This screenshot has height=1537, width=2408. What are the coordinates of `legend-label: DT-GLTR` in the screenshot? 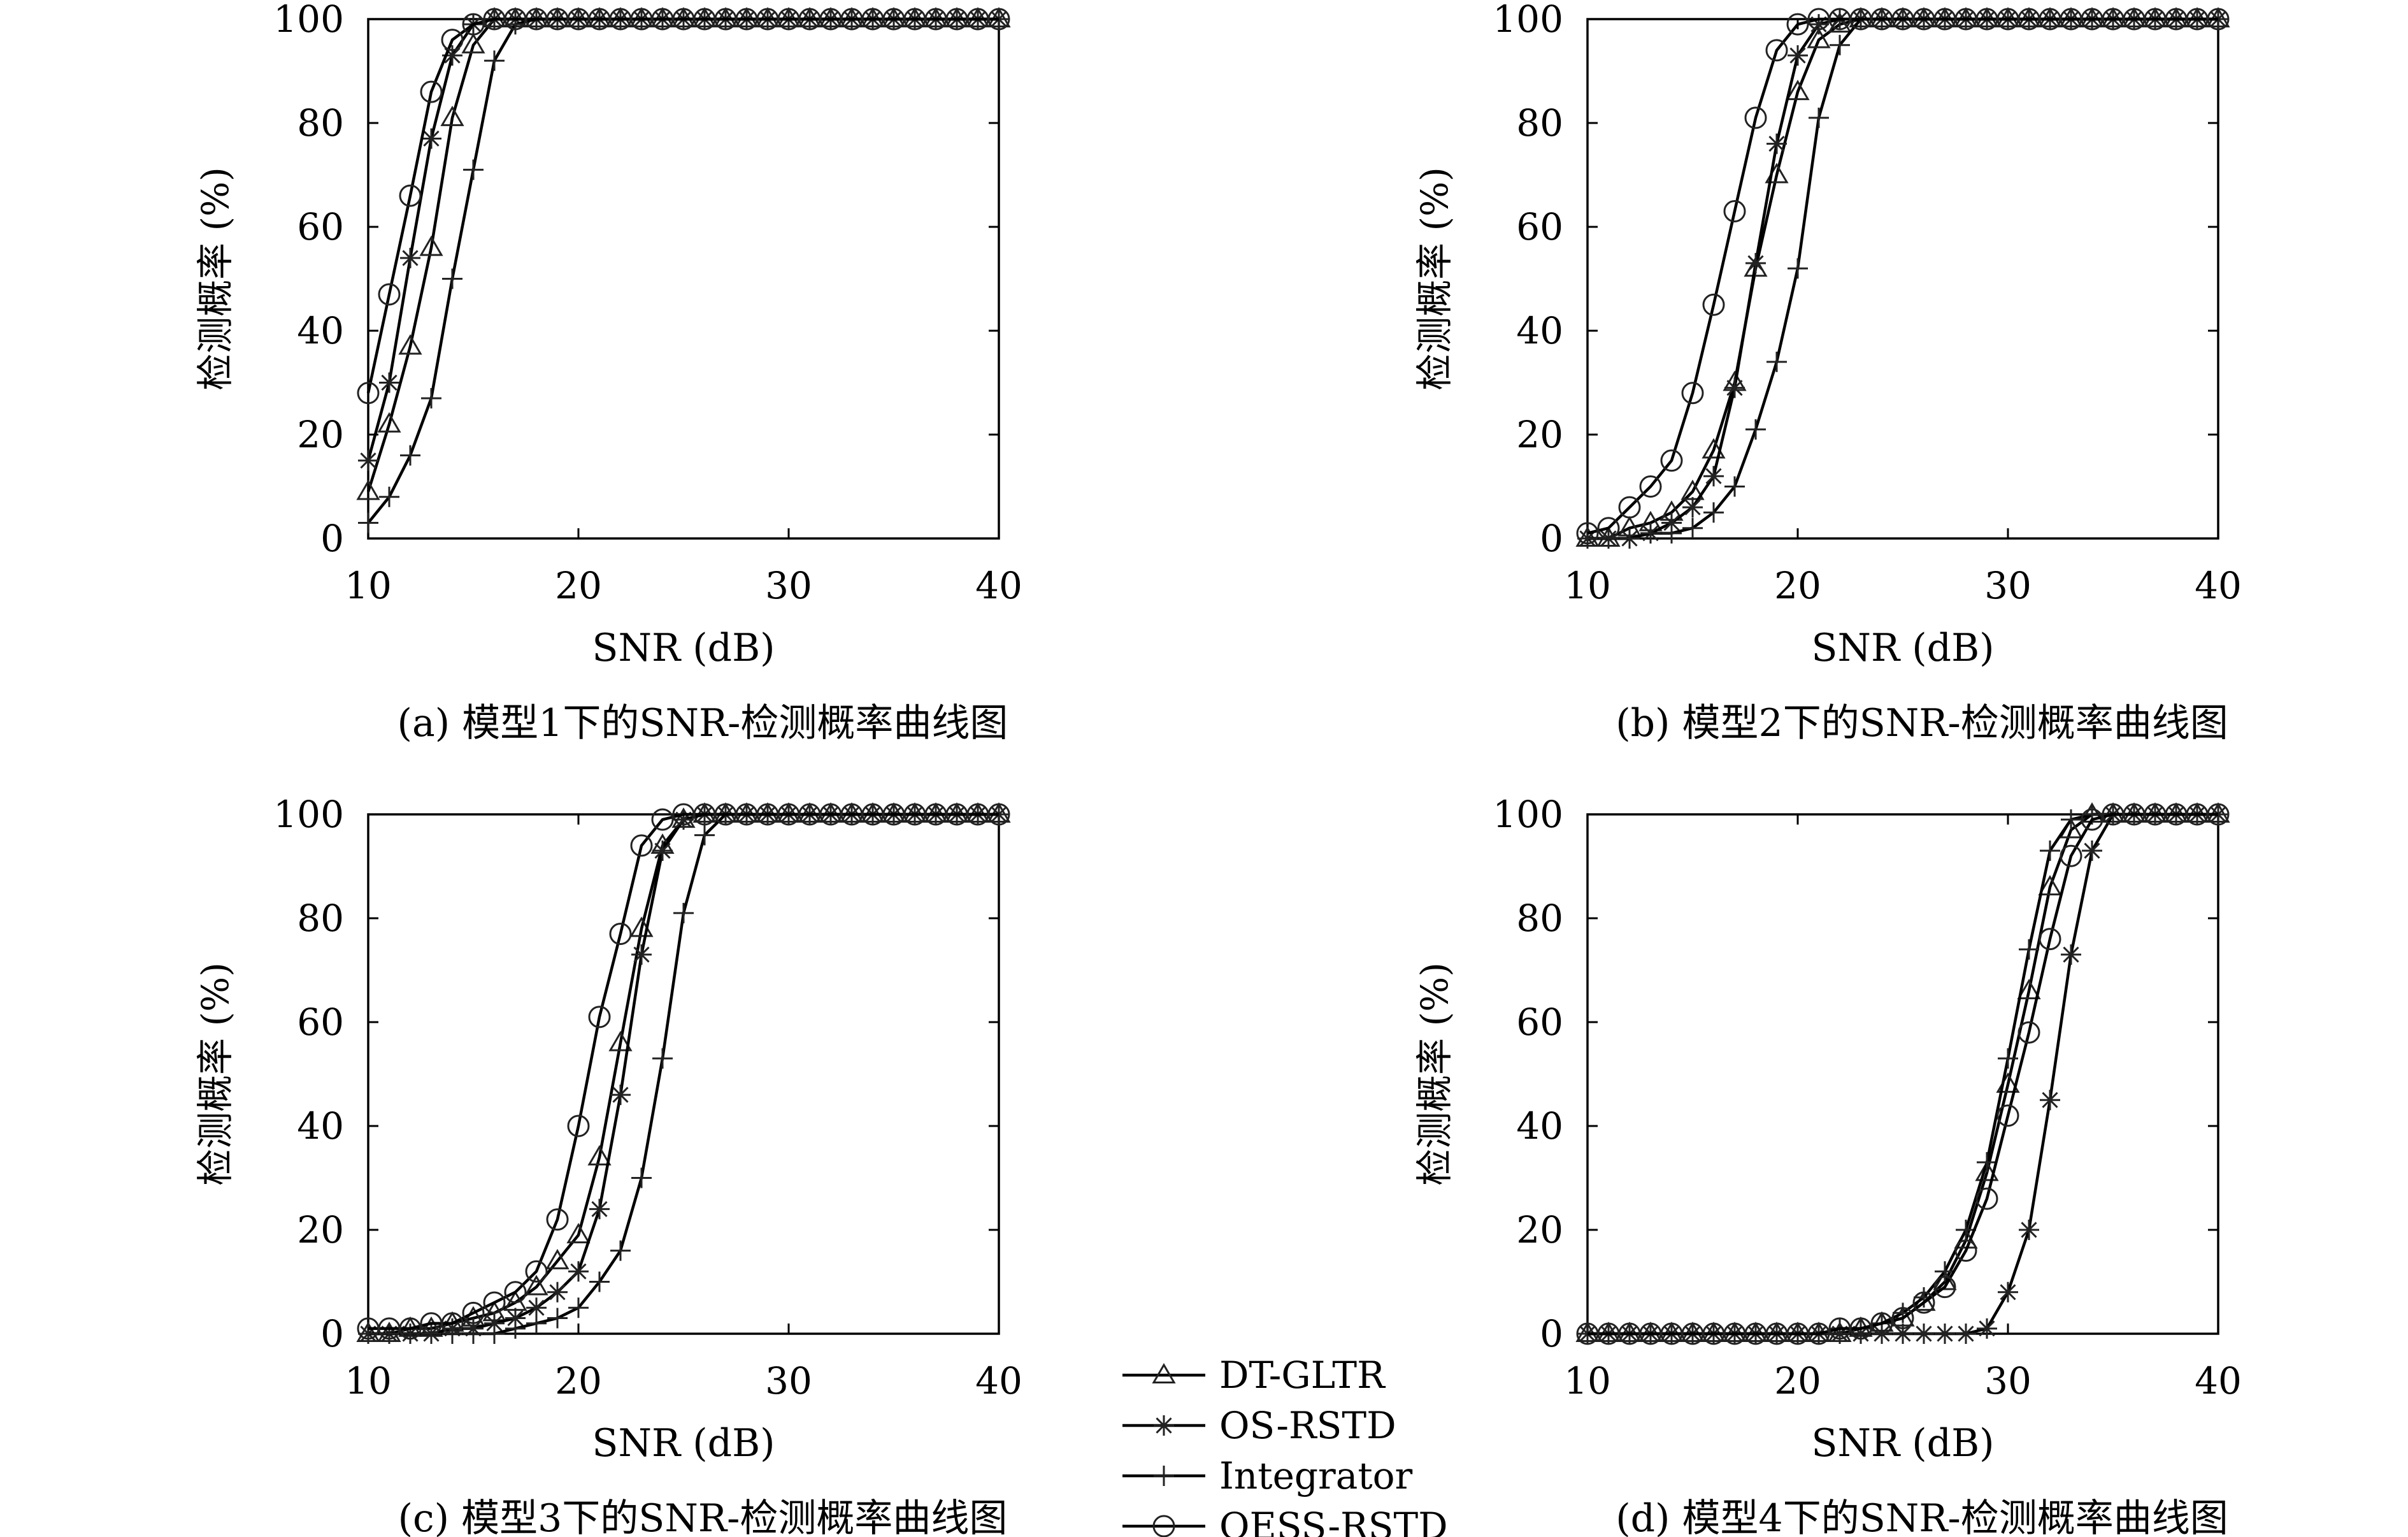 It's located at (1302, 1375).